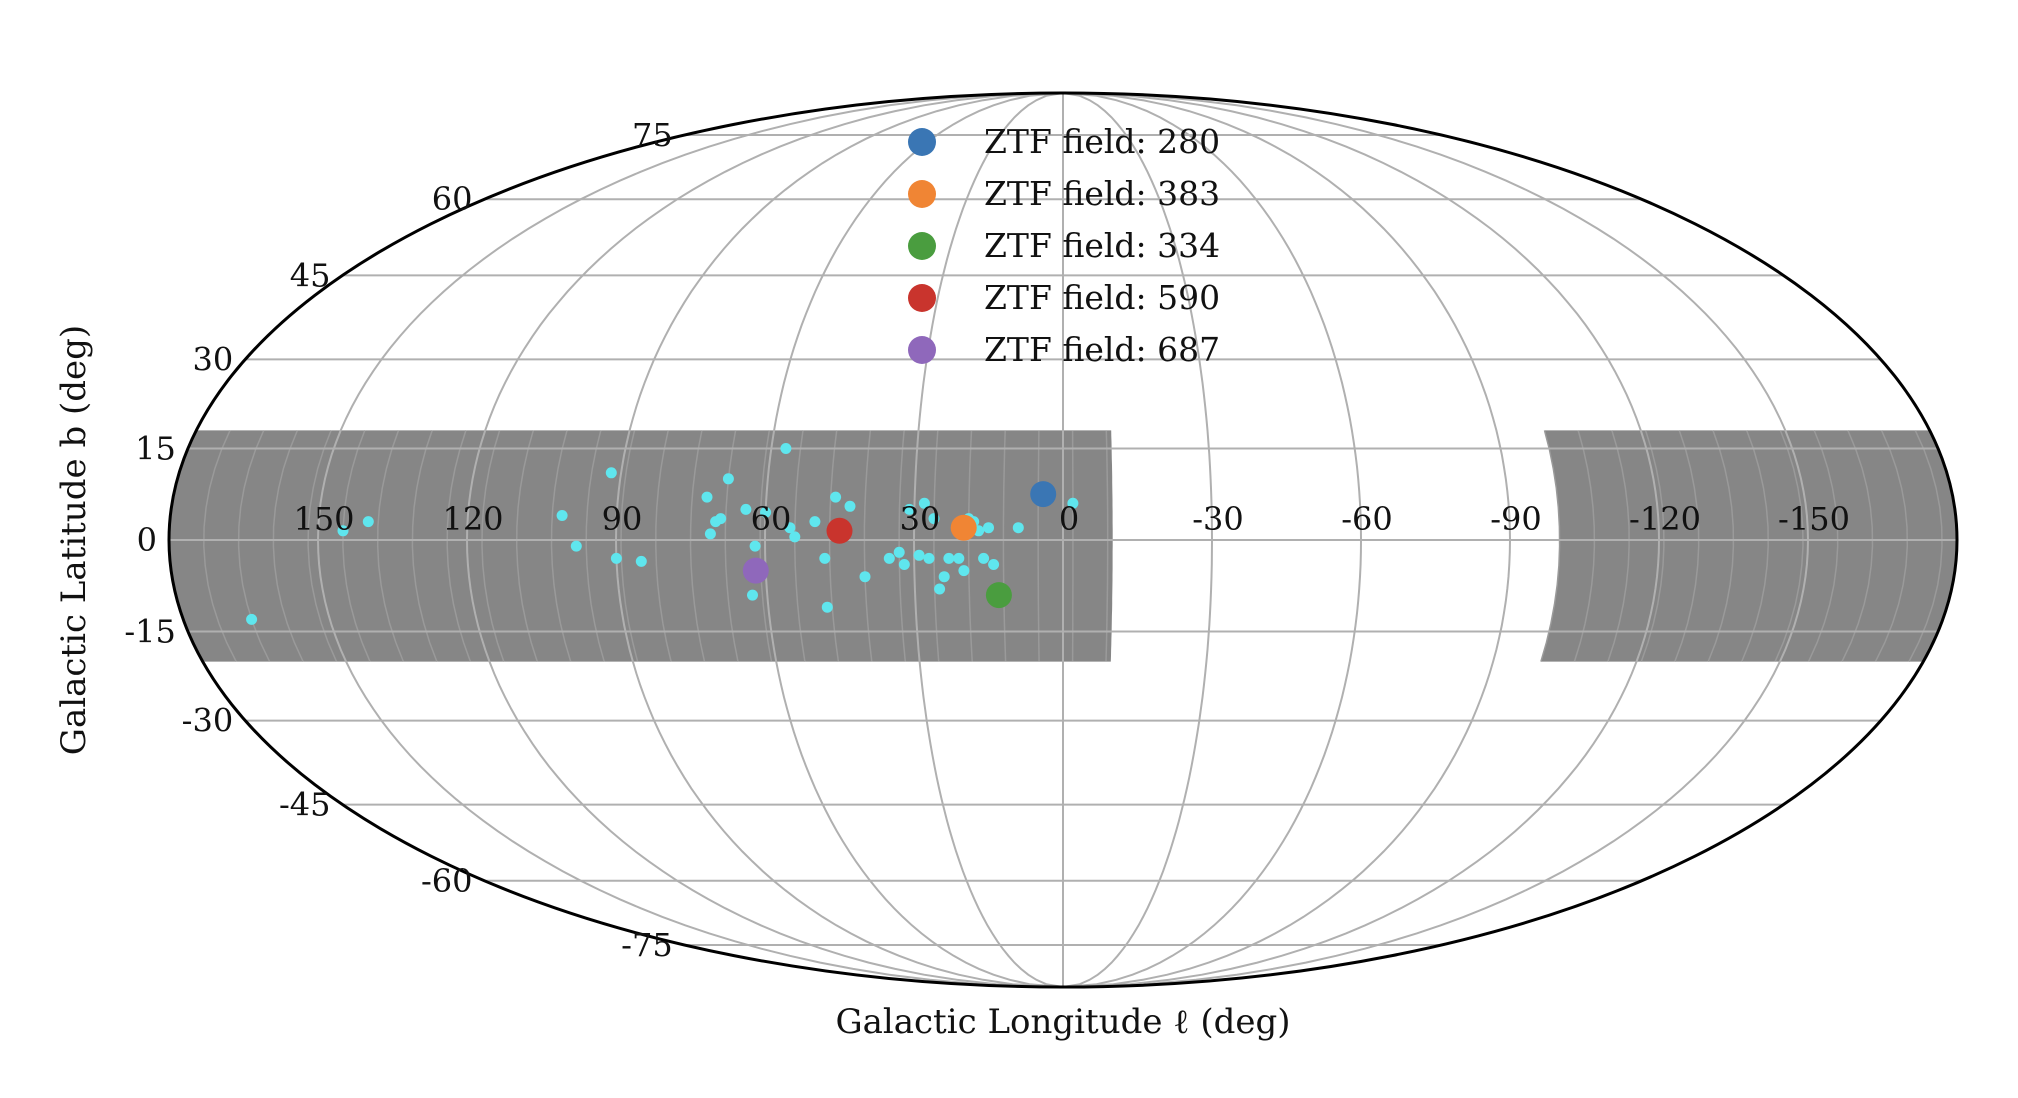  Describe the element at coordinates (447, 881) in the screenshot. I see `y-tick-label: -60` at that location.